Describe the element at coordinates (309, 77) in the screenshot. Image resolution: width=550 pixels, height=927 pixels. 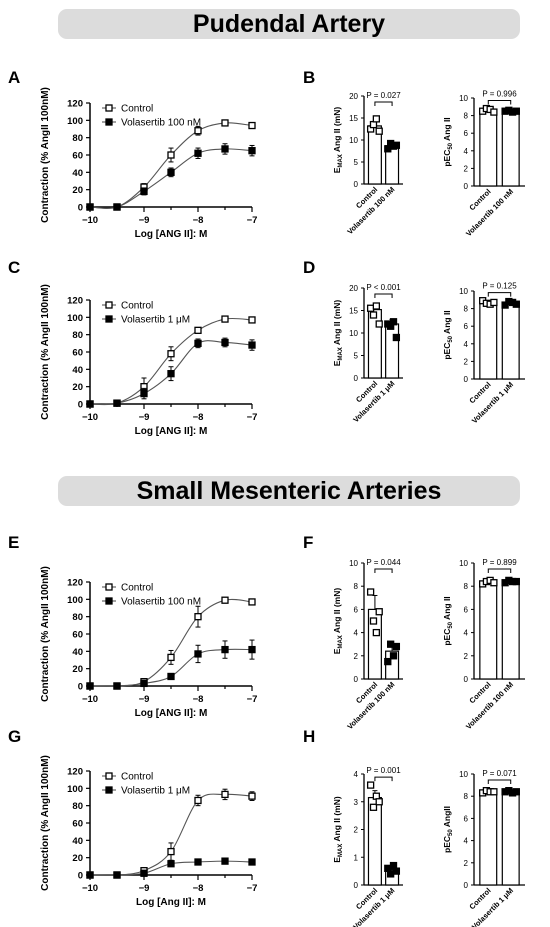
I see `panel-letter: B` at that location.